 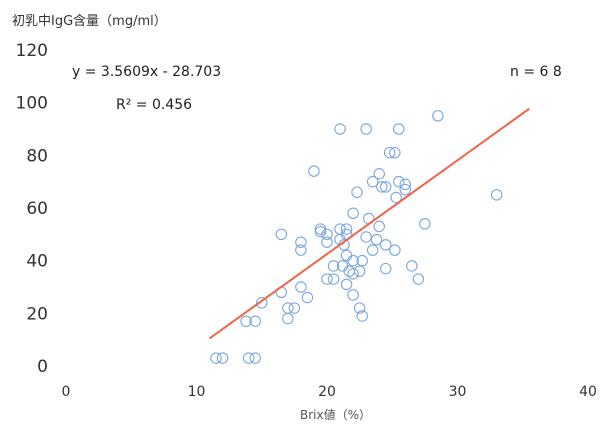 What do you see at coordinates (32, 104) in the screenshot?
I see `y-tick-label: 100` at bounding box center [32, 104].